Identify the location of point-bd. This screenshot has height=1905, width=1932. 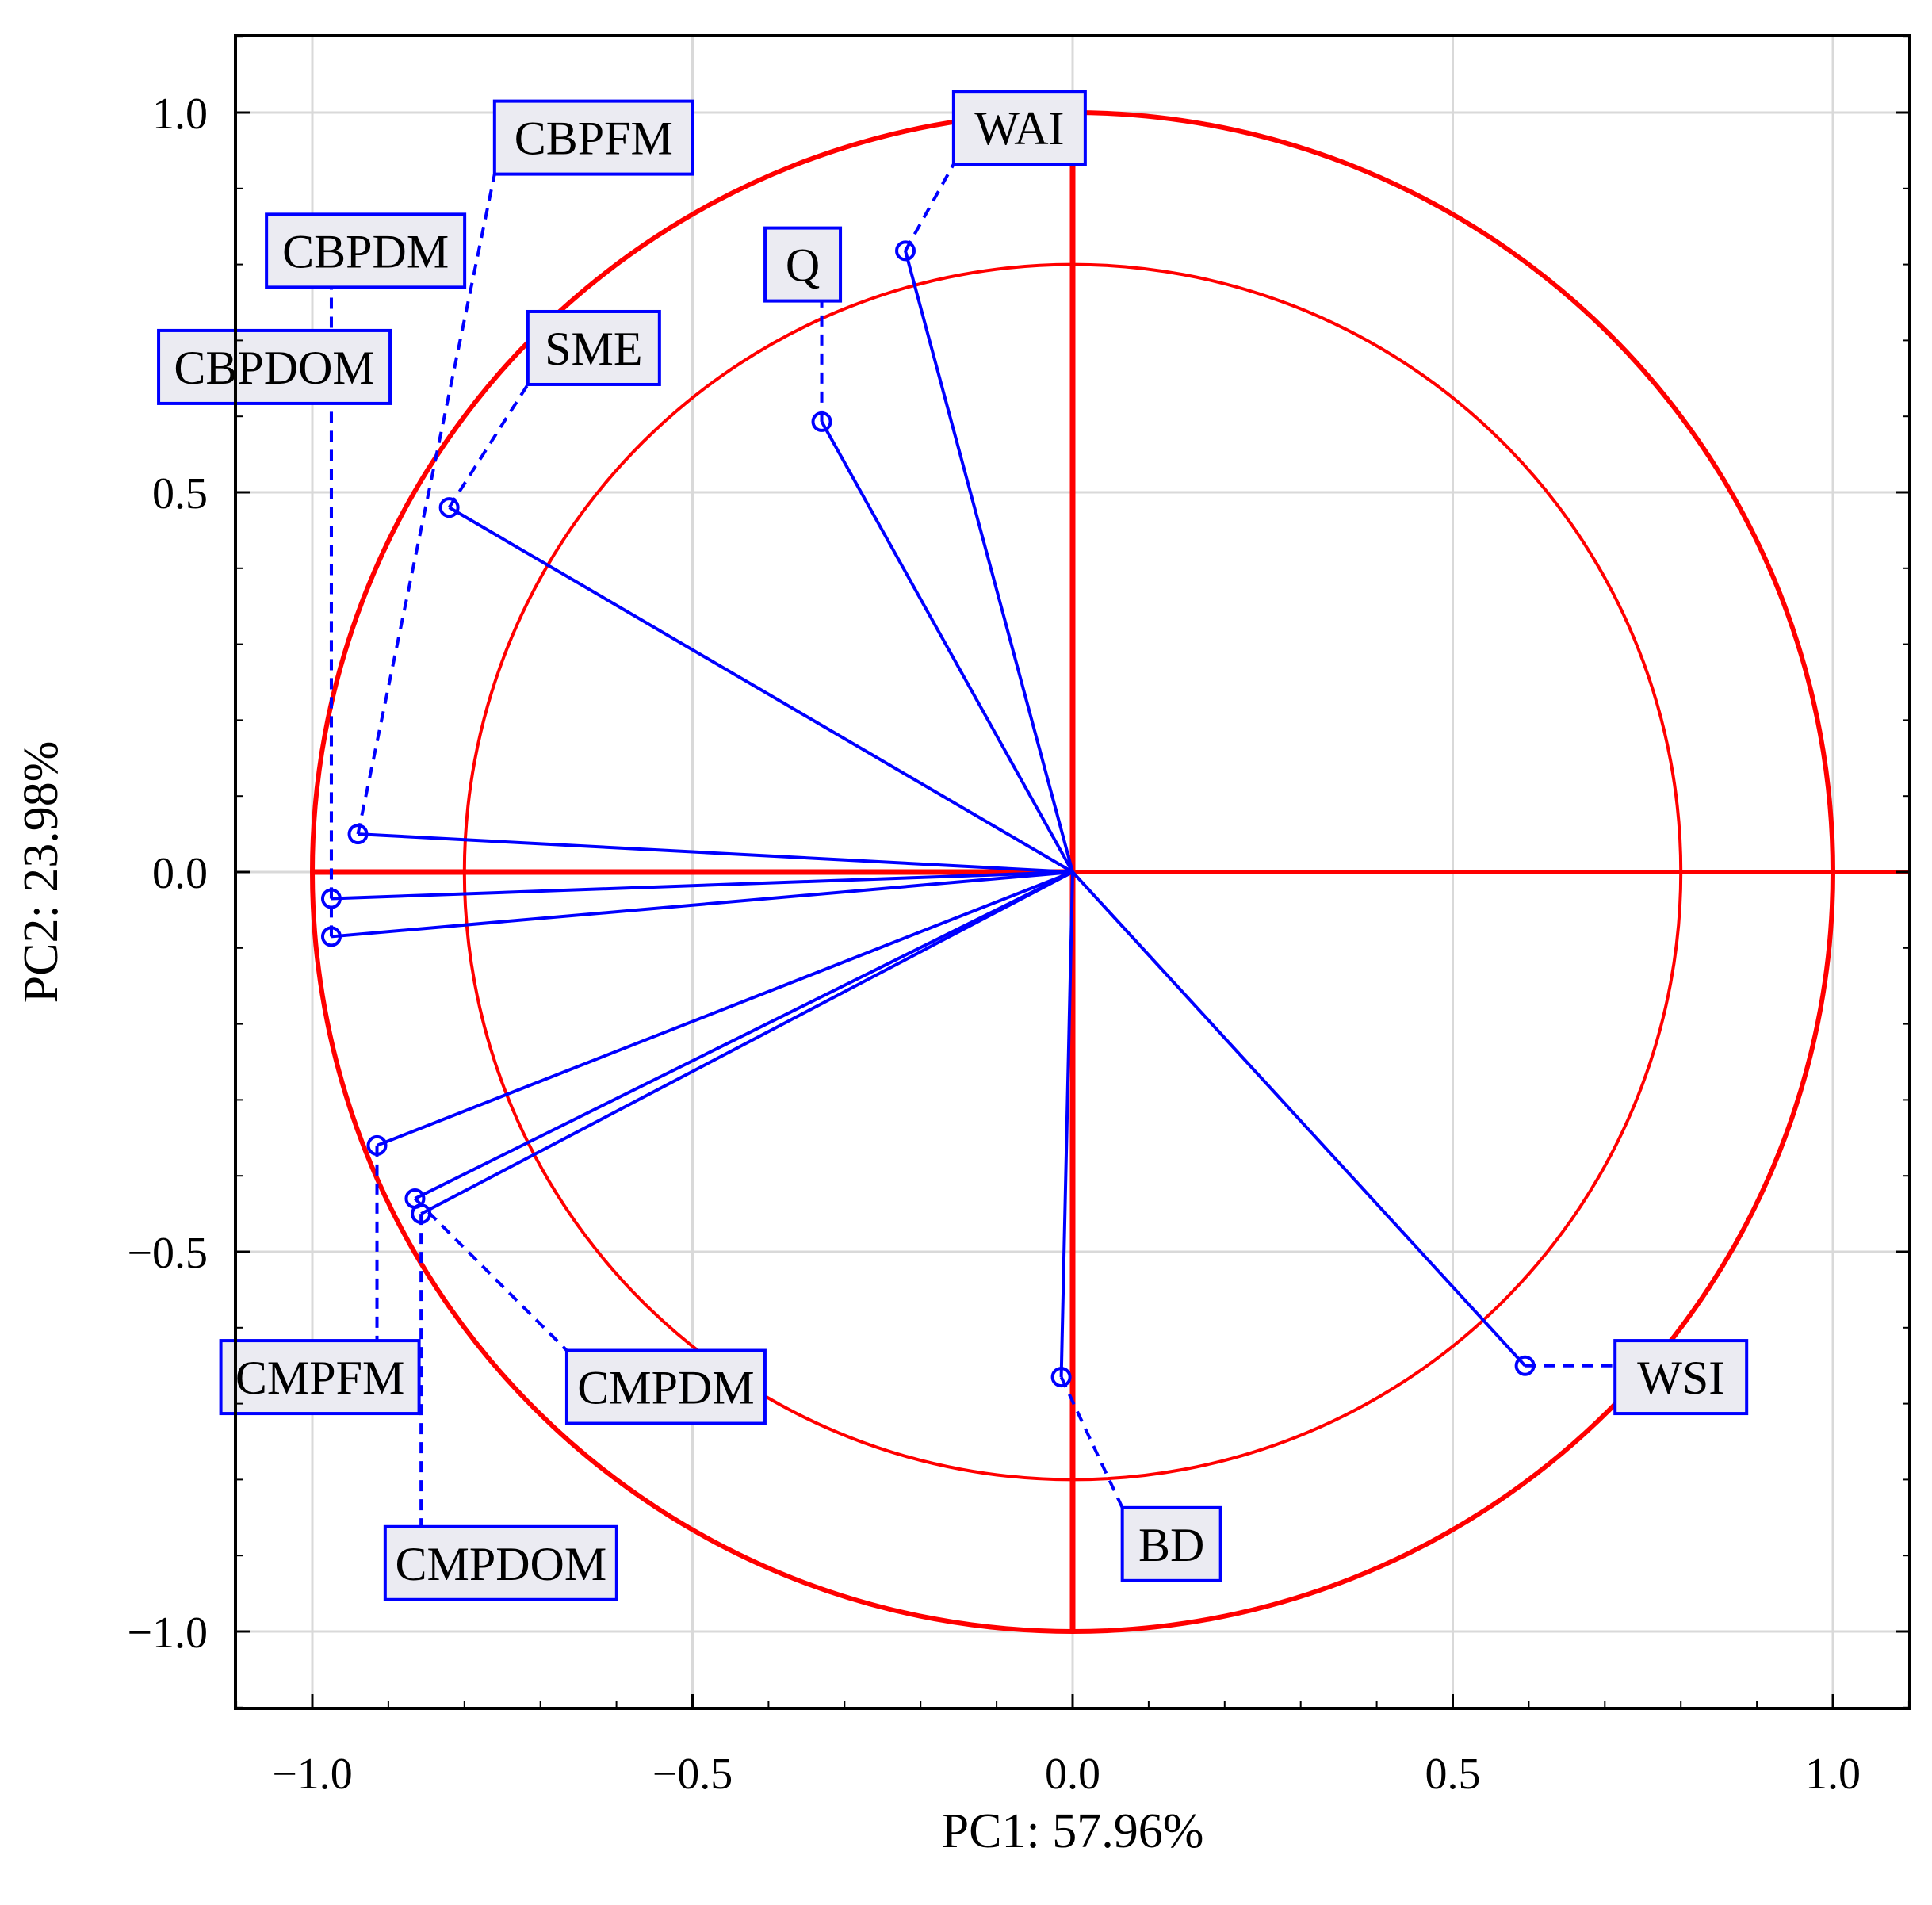
(1061, 1377).